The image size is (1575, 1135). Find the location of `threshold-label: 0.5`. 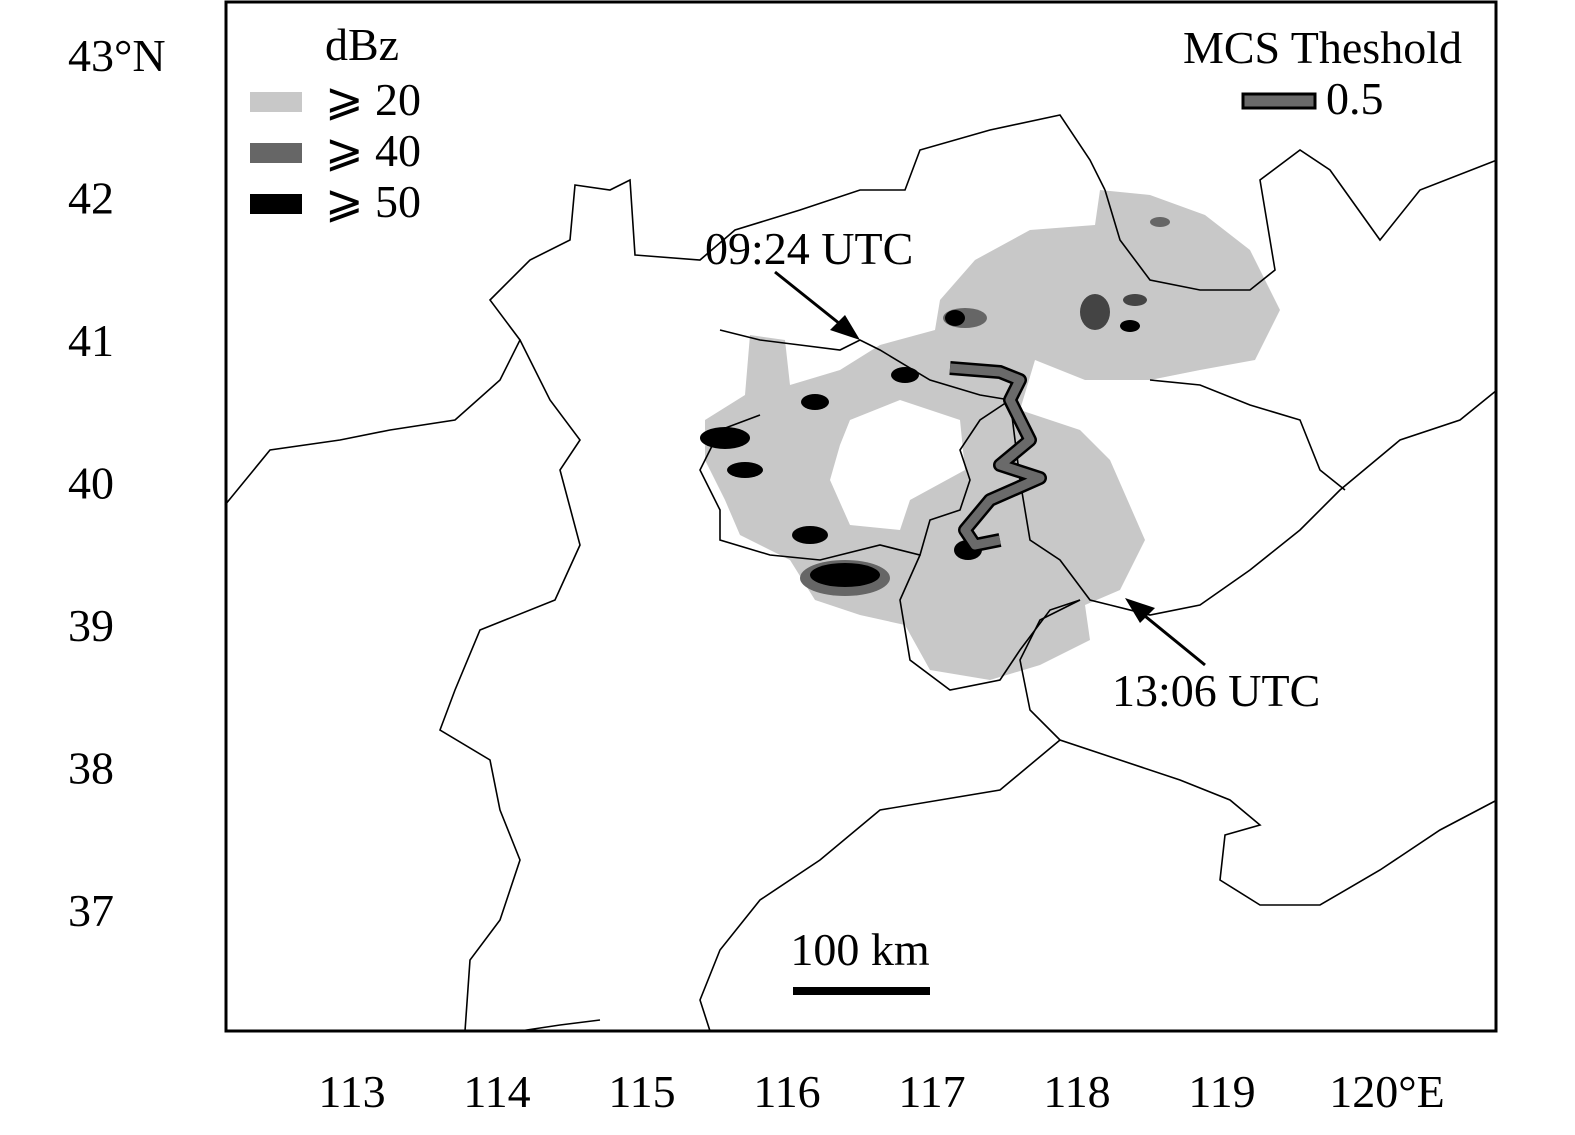

threshold-label: 0.5 is located at coordinates (1355, 98).